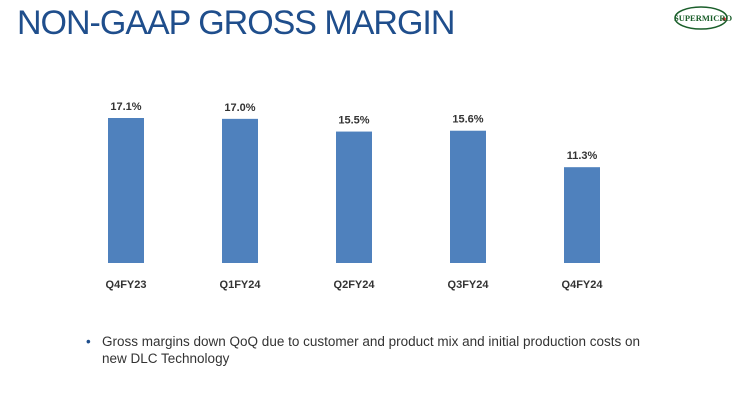  I want to click on category-label-q4fy24: Q4FY24, so click(583, 285).